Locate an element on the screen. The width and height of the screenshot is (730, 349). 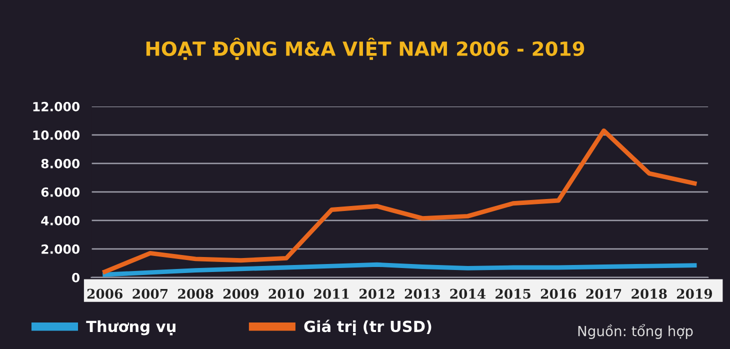
x-tick-label: 2010 is located at coordinates (286, 293).